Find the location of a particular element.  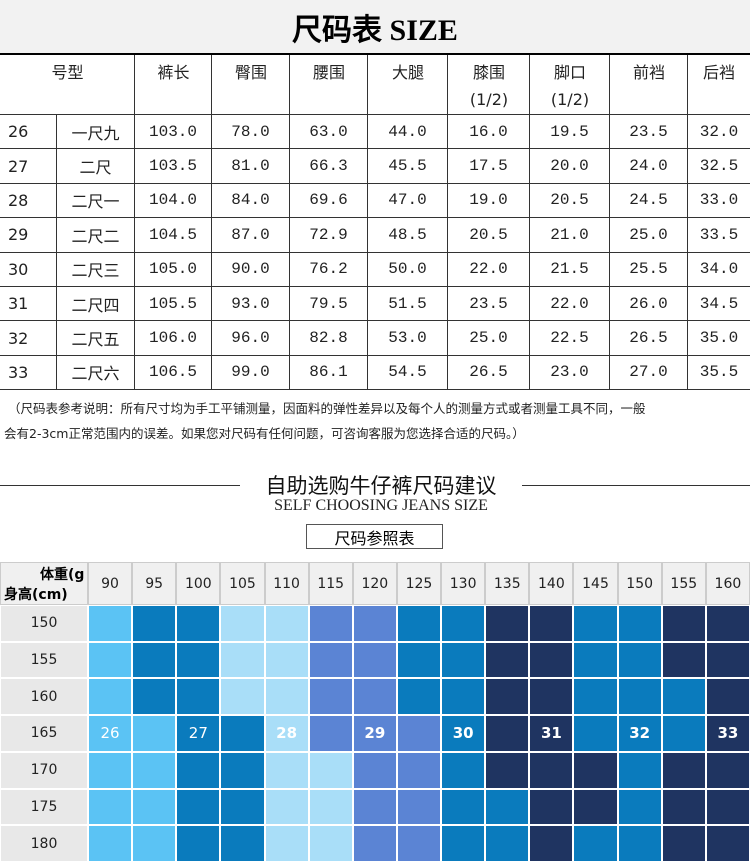

table-cell: 33.5 is located at coordinates (719, 235).